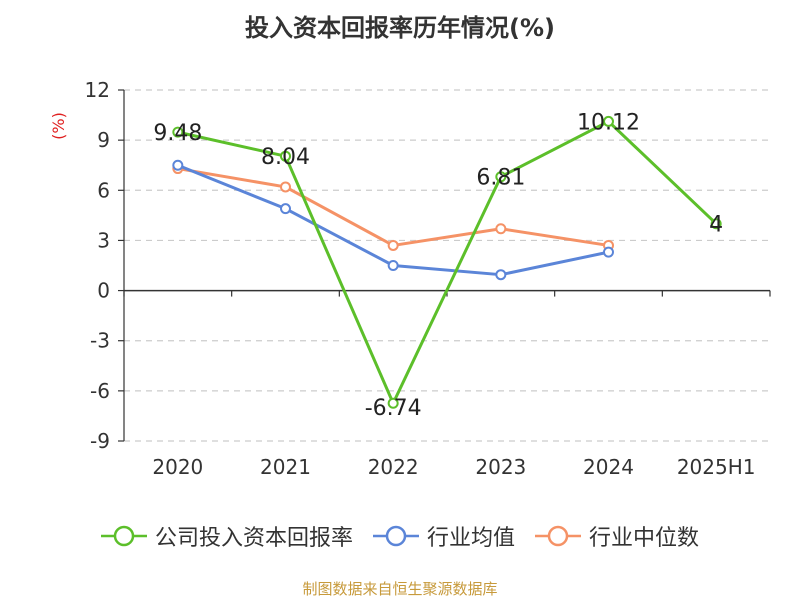 This screenshot has height=600, width=800. I want to click on y-tick-label: 12, so click(97, 90).